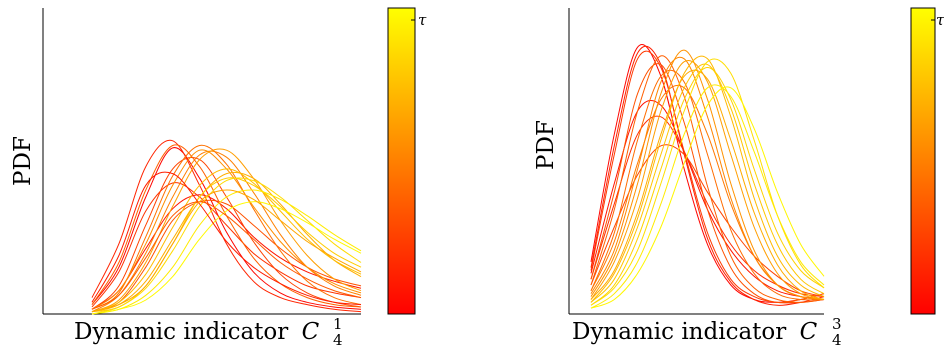  What do you see at coordinates (181, 332) in the screenshot?
I see `left-x-label-text: Dynamic indicator` at bounding box center [181, 332].